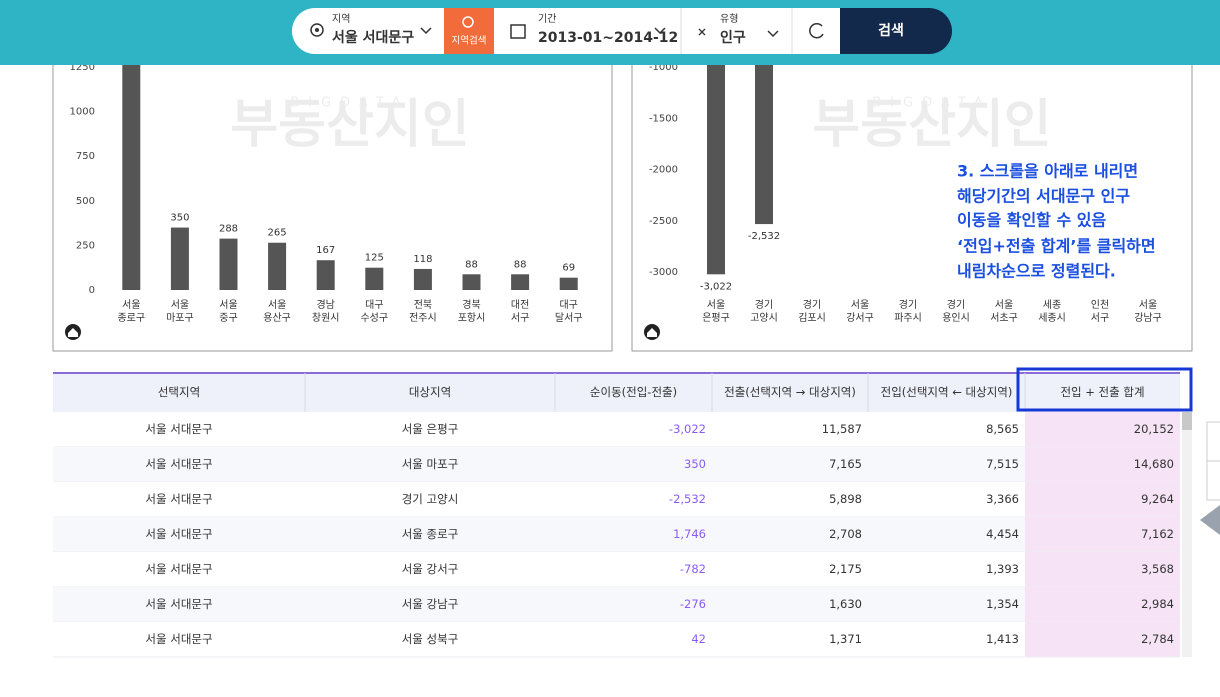 This screenshot has width=1220, height=697. I want to click on y-tick-label: 1250, so click(82, 67).